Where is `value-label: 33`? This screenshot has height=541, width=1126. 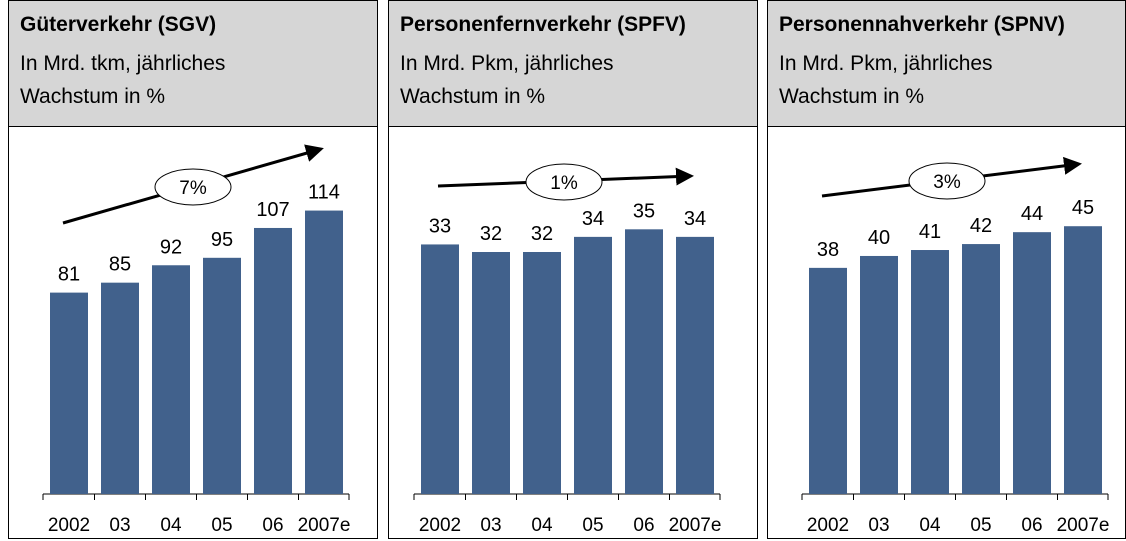
value-label: 33 is located at coordinates (440, 226).